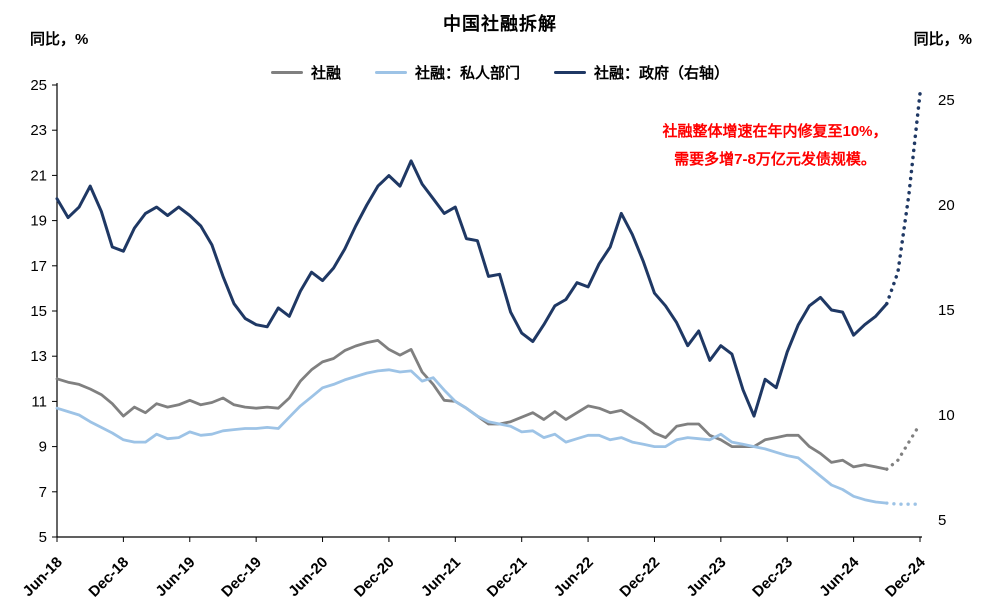 This screenshot has width=1000, height=602. I want to click on chart-legend: 社融 社融：私人部门 社融：政府（右轴）, so click(500, 72).